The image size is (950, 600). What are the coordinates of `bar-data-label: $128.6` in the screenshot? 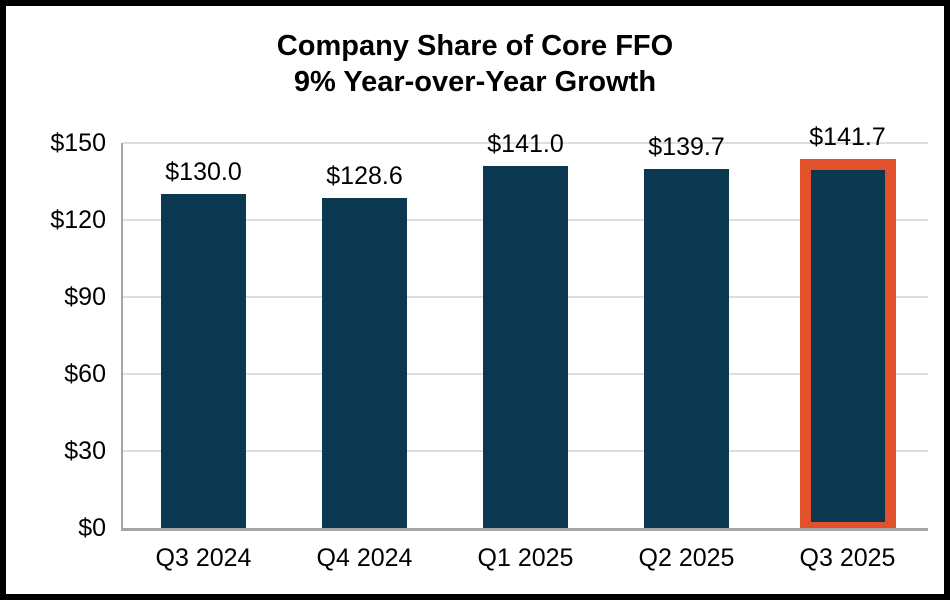 It's located at (364, 175).